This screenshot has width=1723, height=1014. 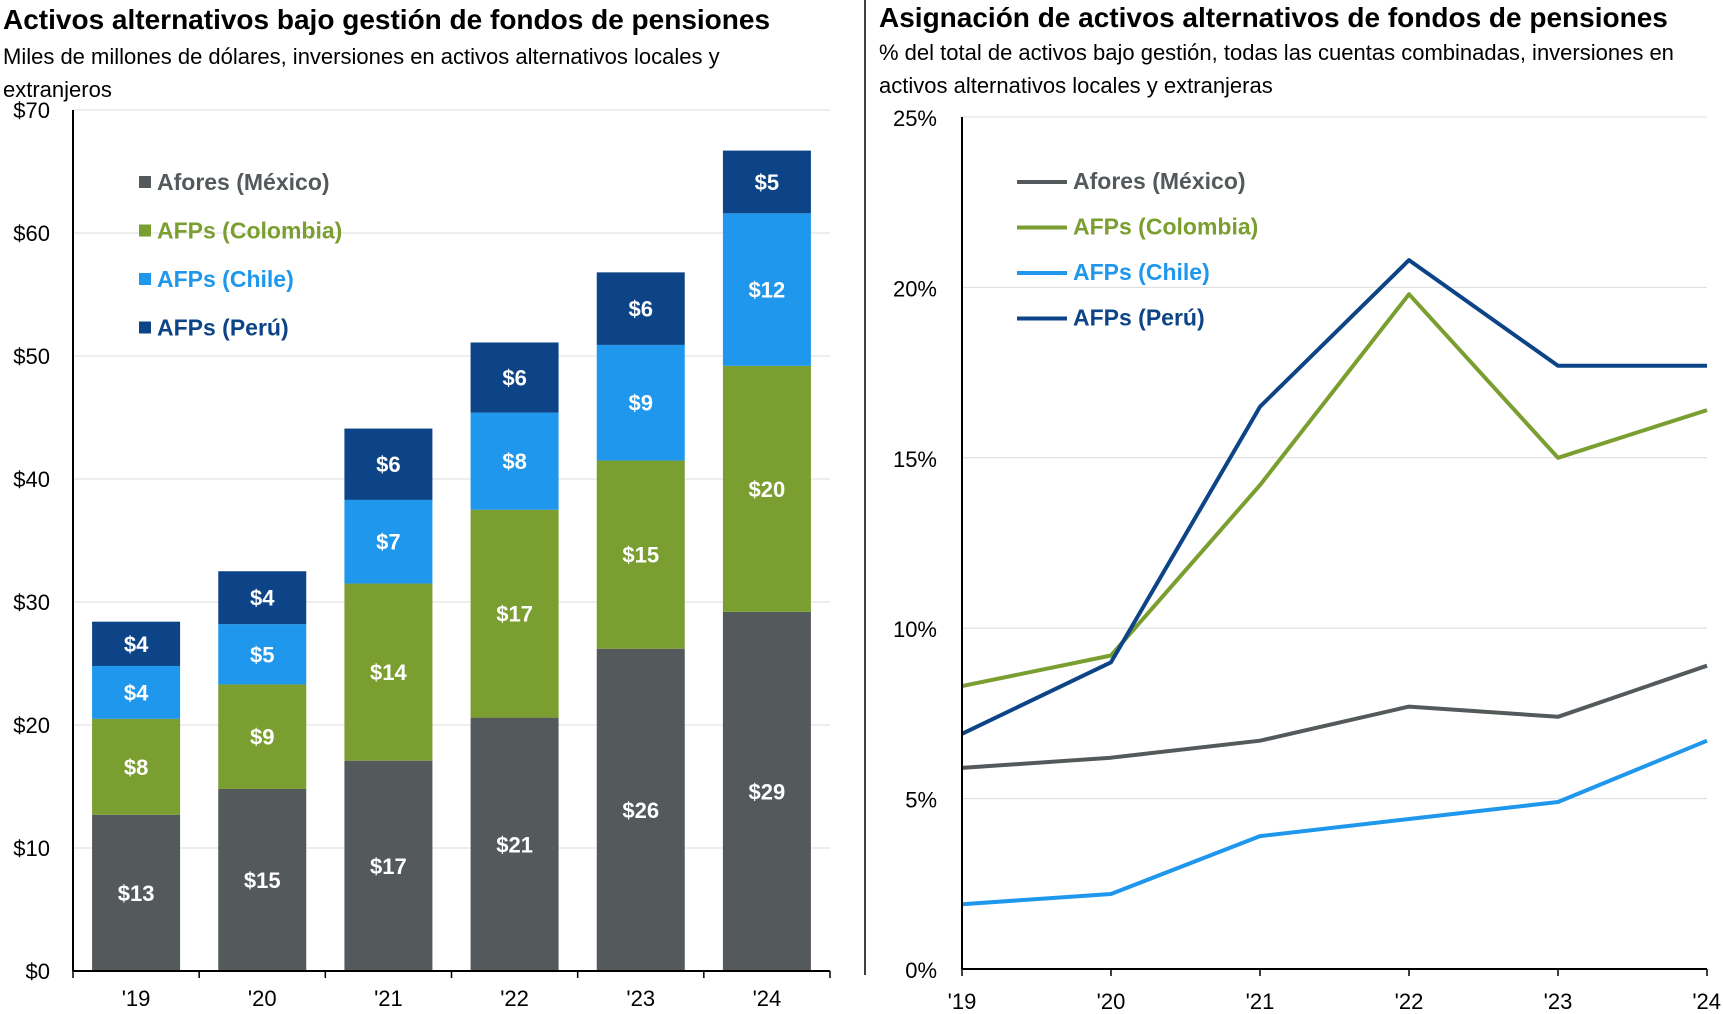 I want to click on bar-data-label: $13, so click(x=136, y=893).